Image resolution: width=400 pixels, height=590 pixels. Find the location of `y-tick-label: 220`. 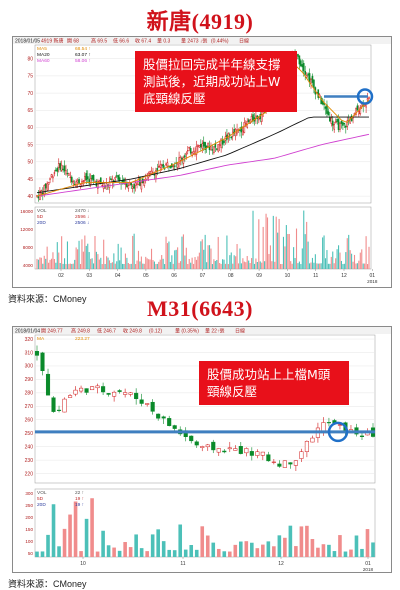

y-tick-label: 220 is located at coordinates (29, 474).